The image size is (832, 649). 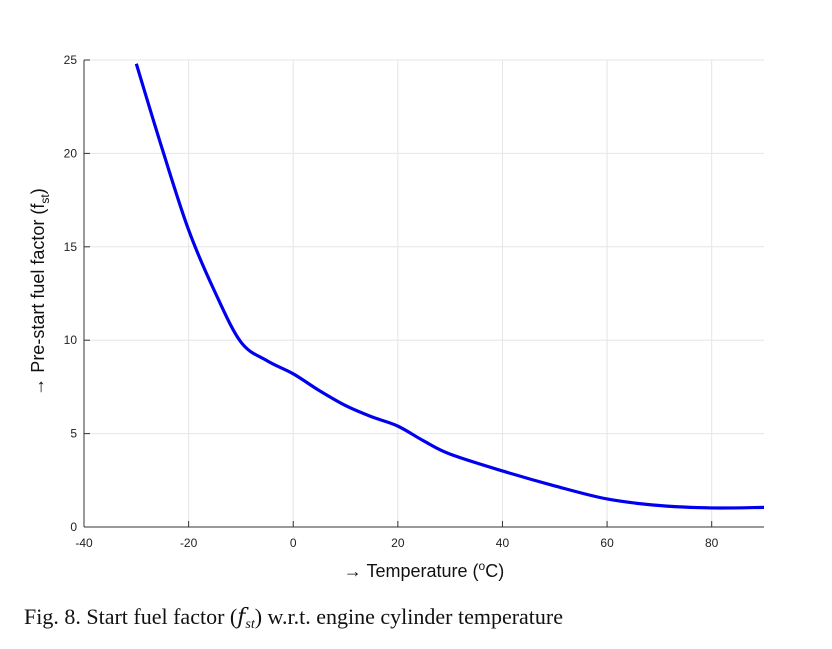 What do you see at coordinates (71, 247) in the screenshot?
I see `y-tick-label: 15` at bounding box center [71, 247].